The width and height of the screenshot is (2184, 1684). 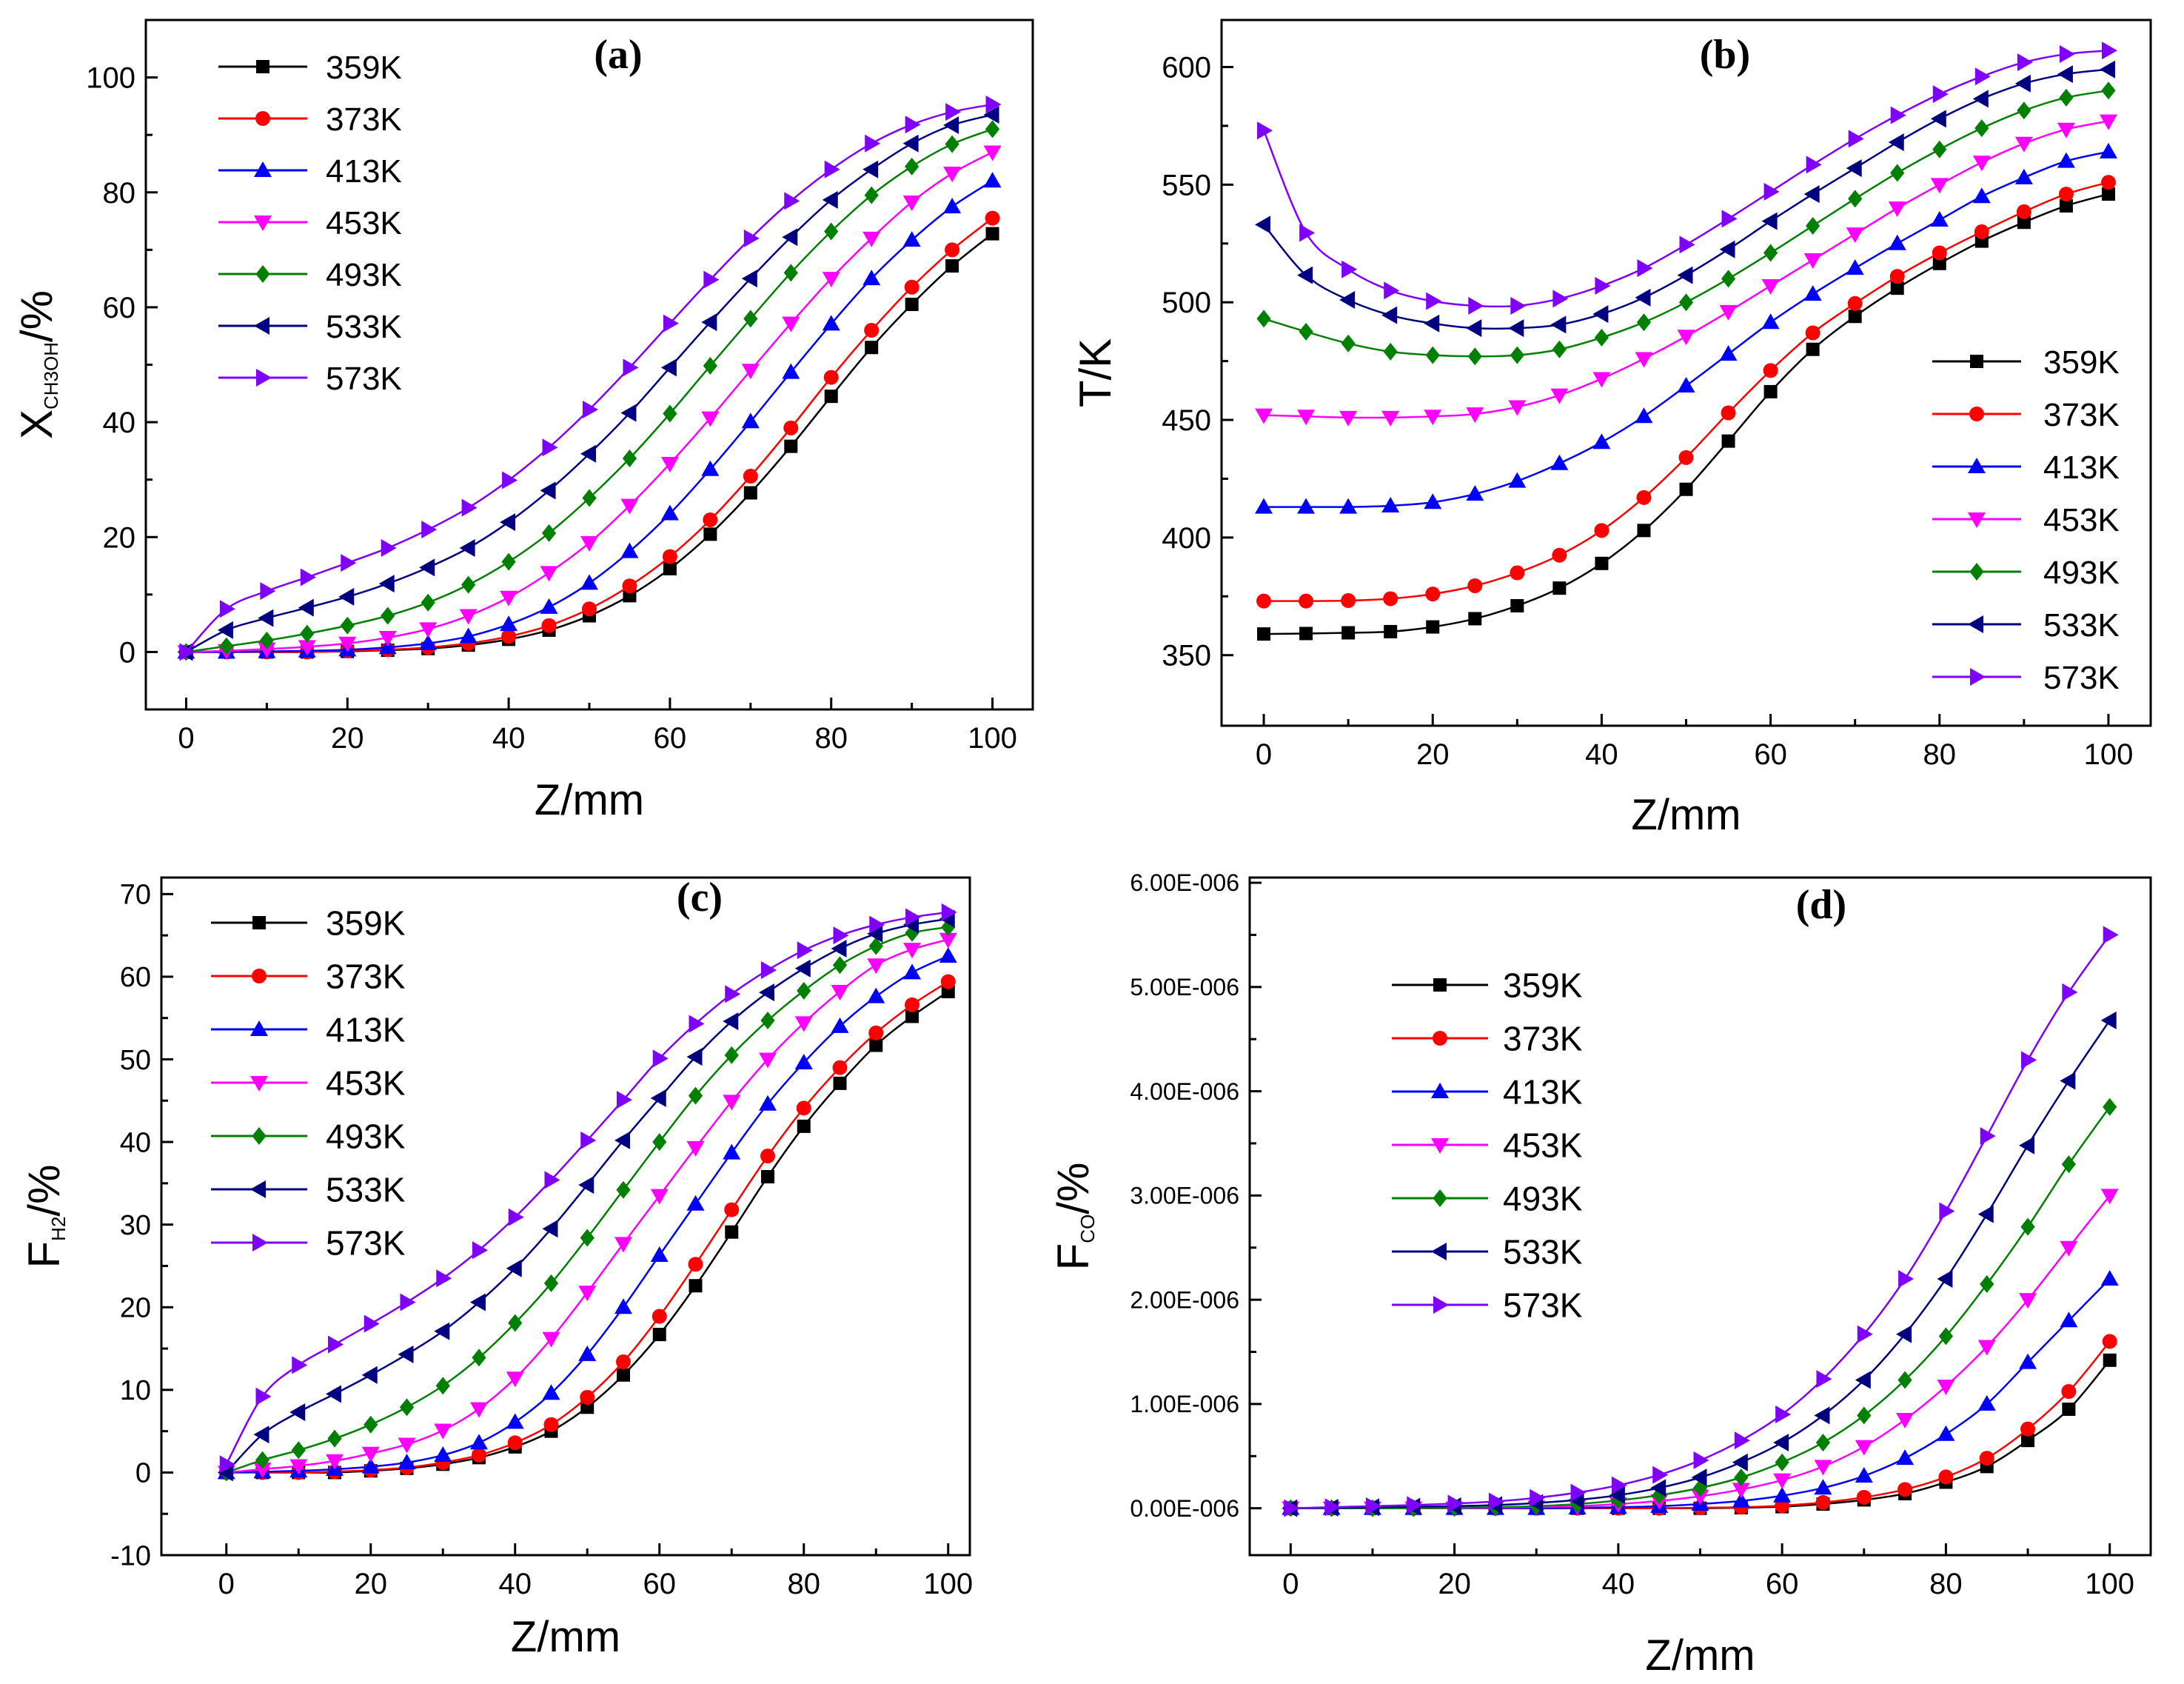 What do you see at coordinates (44, 1255) in the screenshot?
I see `y-axis-label-main: F` at bounding box center [44, 1255].